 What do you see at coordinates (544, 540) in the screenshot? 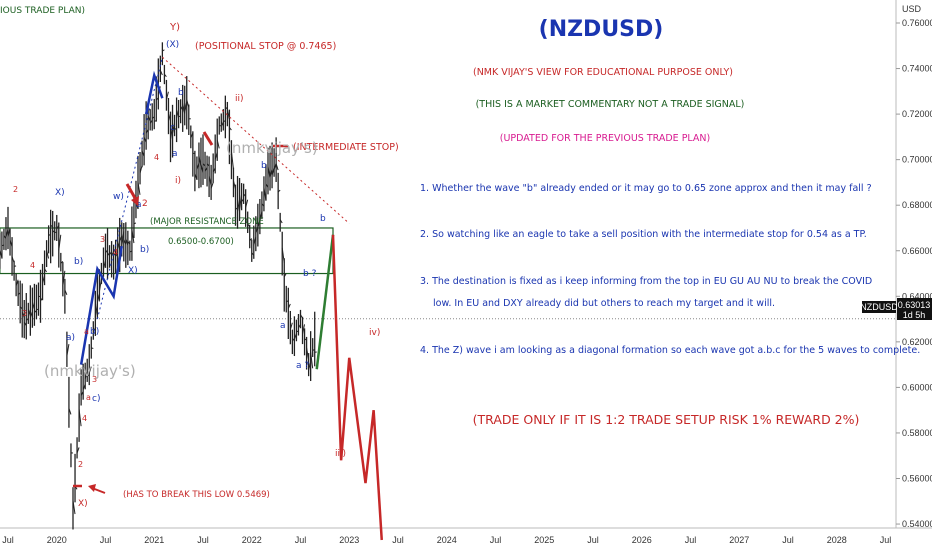
I see `x-tick-label: 2025` at bounding box center [544, 540].